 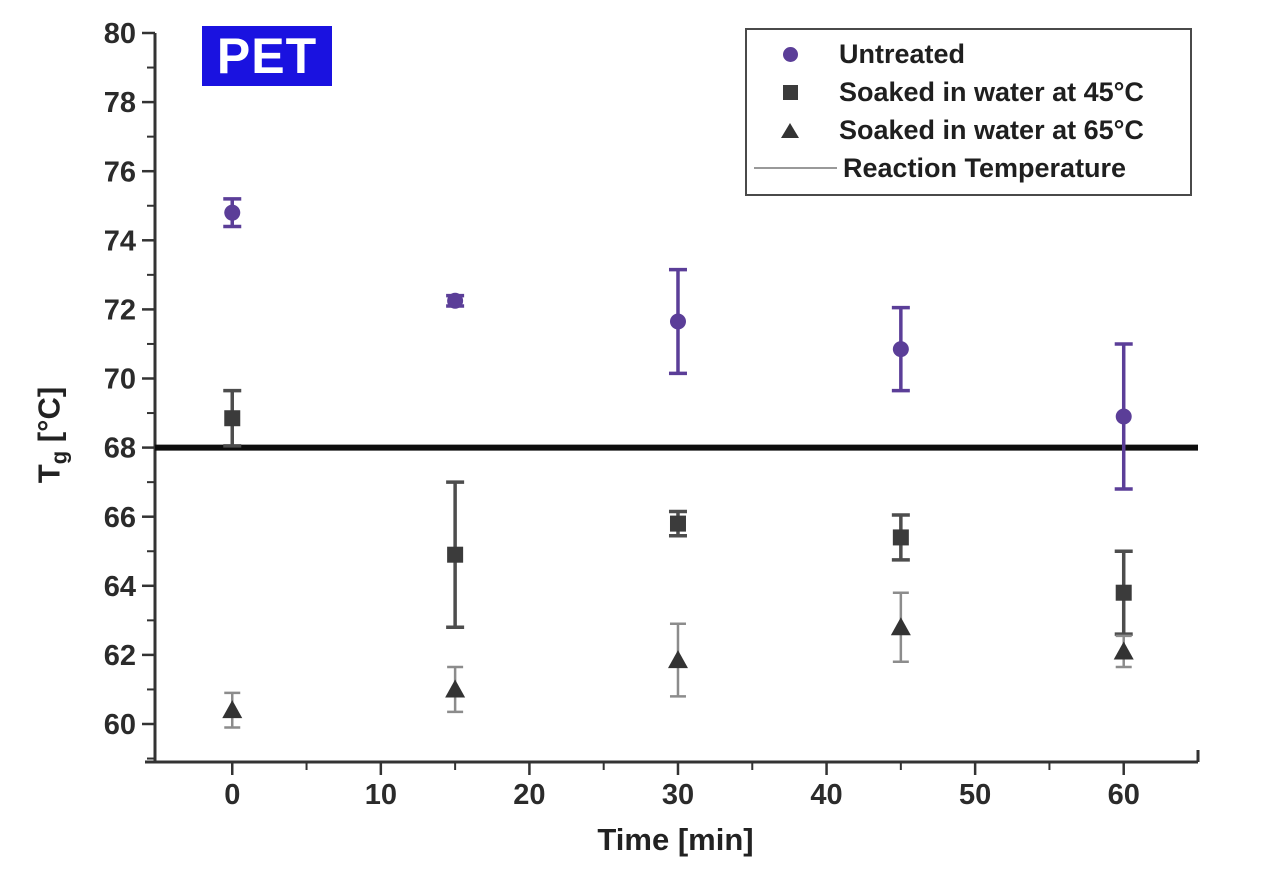 I want to click on y-axis-ticks: 60 62 64 66 68 70 72 74 76 78 80, so click(x=129, y=389).